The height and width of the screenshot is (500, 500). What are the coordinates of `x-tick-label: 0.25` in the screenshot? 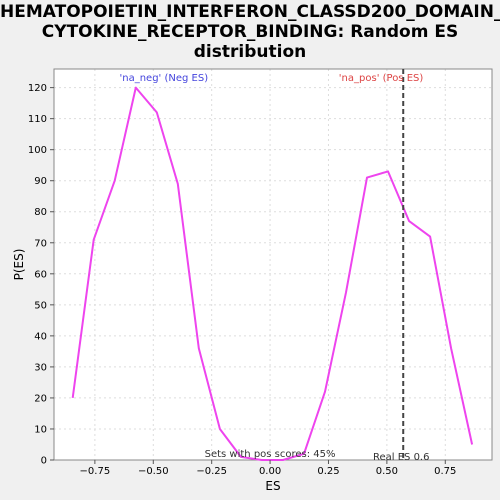 It's located at (328, 471).